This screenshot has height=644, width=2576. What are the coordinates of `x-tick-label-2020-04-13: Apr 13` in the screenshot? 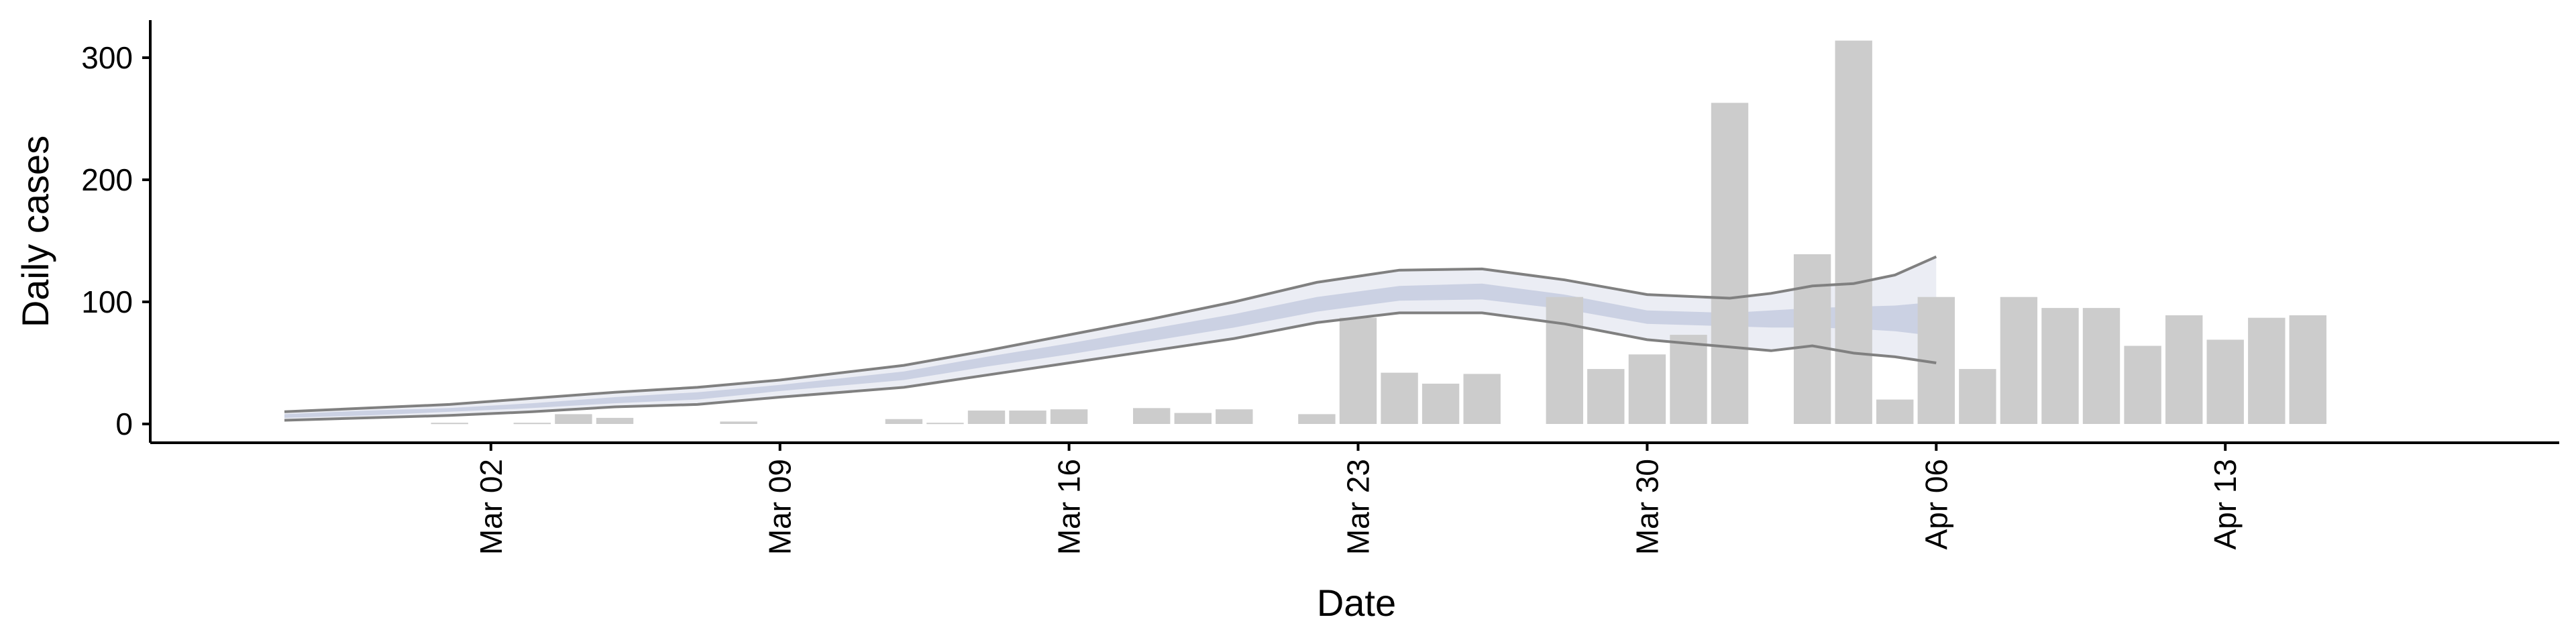 It's located at (2225, 504).